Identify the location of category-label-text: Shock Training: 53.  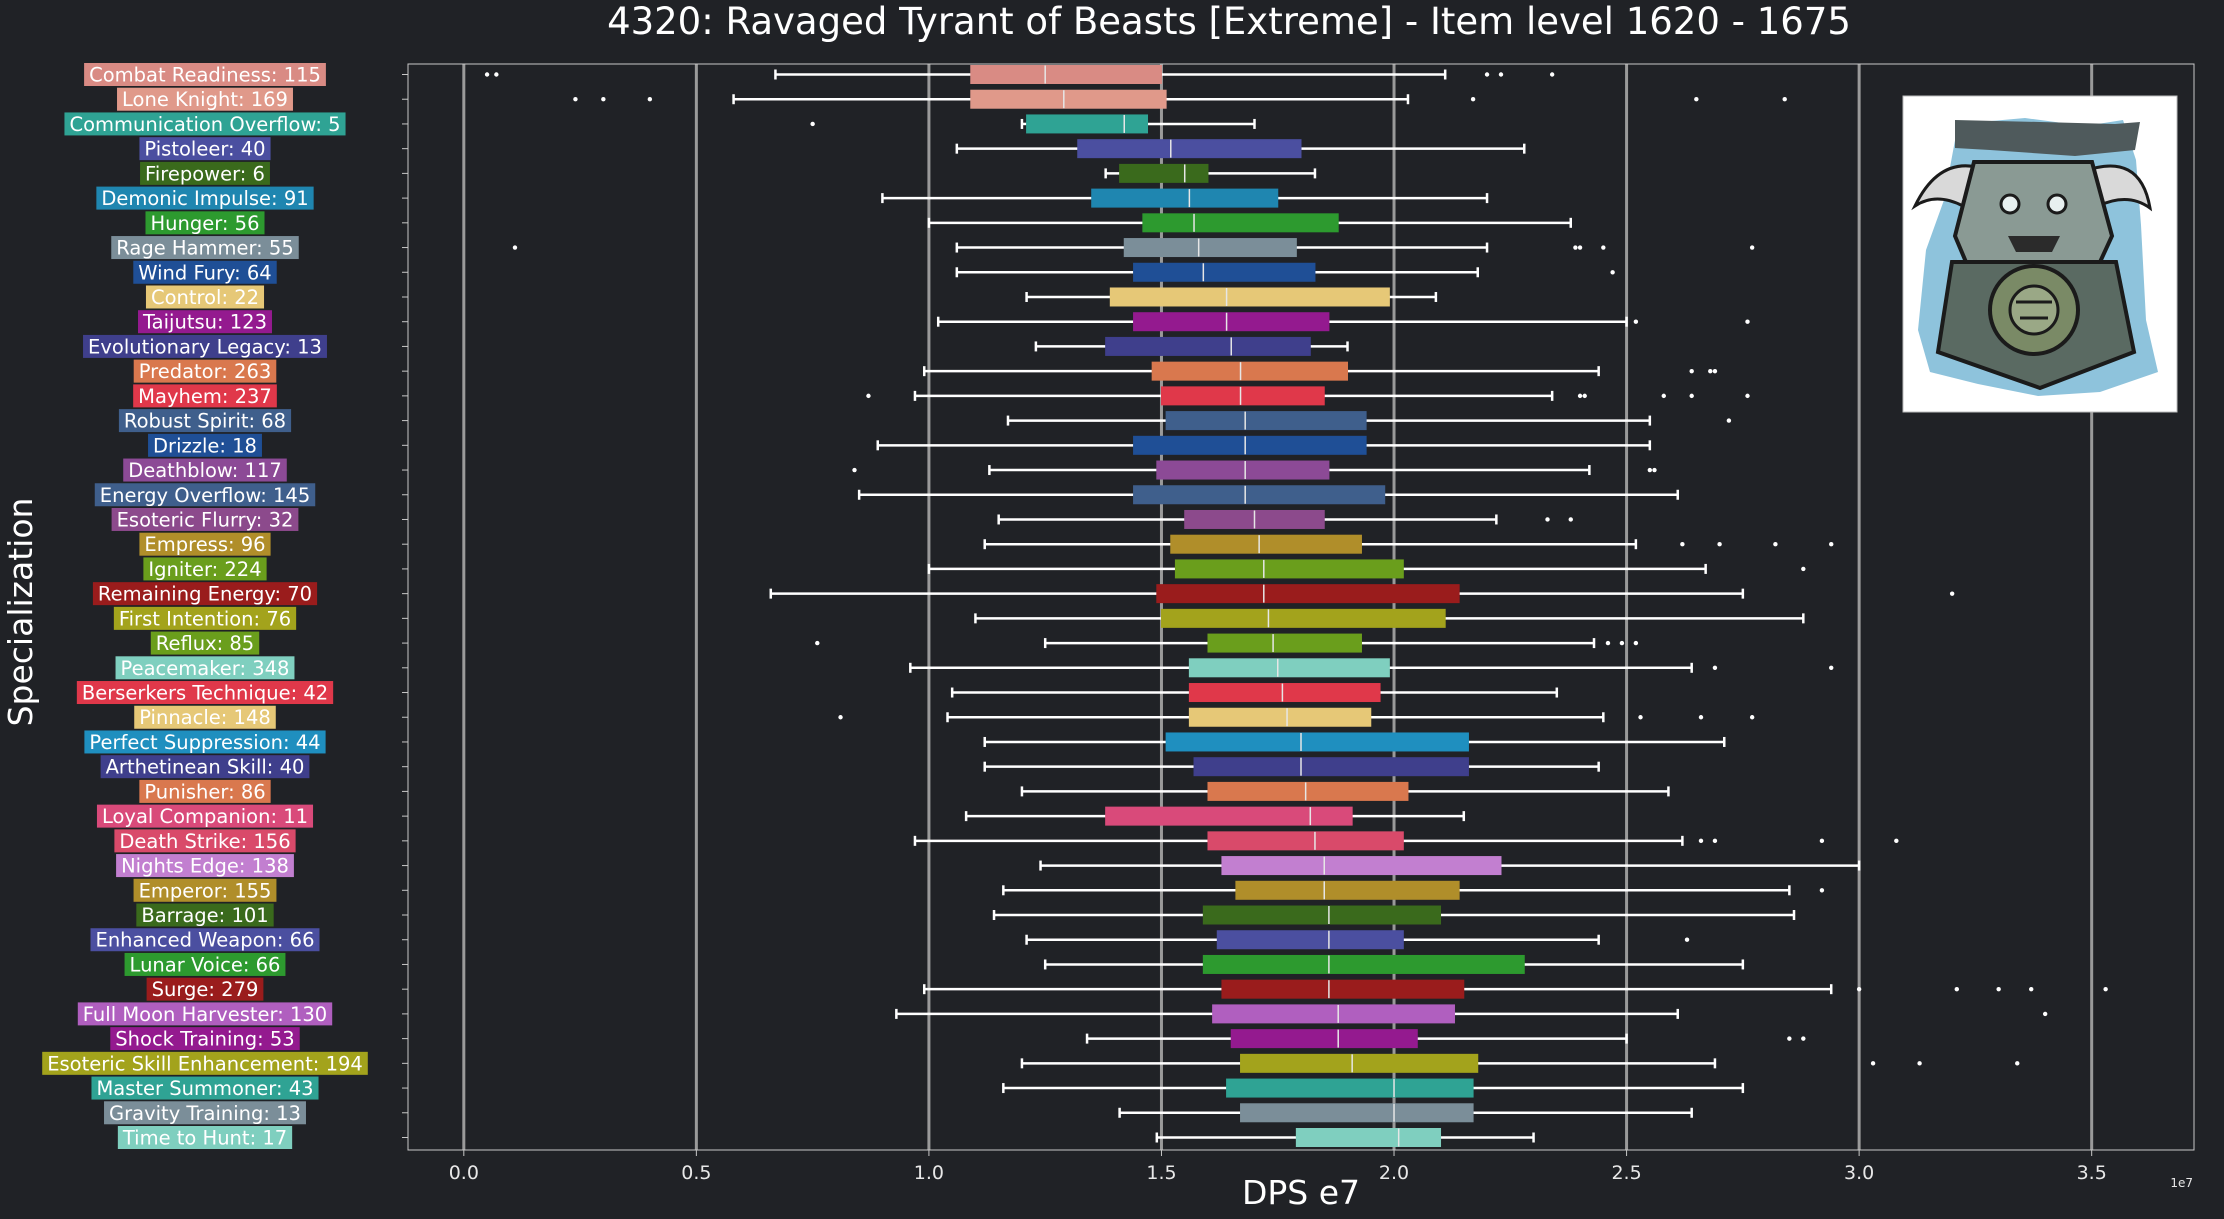
(204, 1039).